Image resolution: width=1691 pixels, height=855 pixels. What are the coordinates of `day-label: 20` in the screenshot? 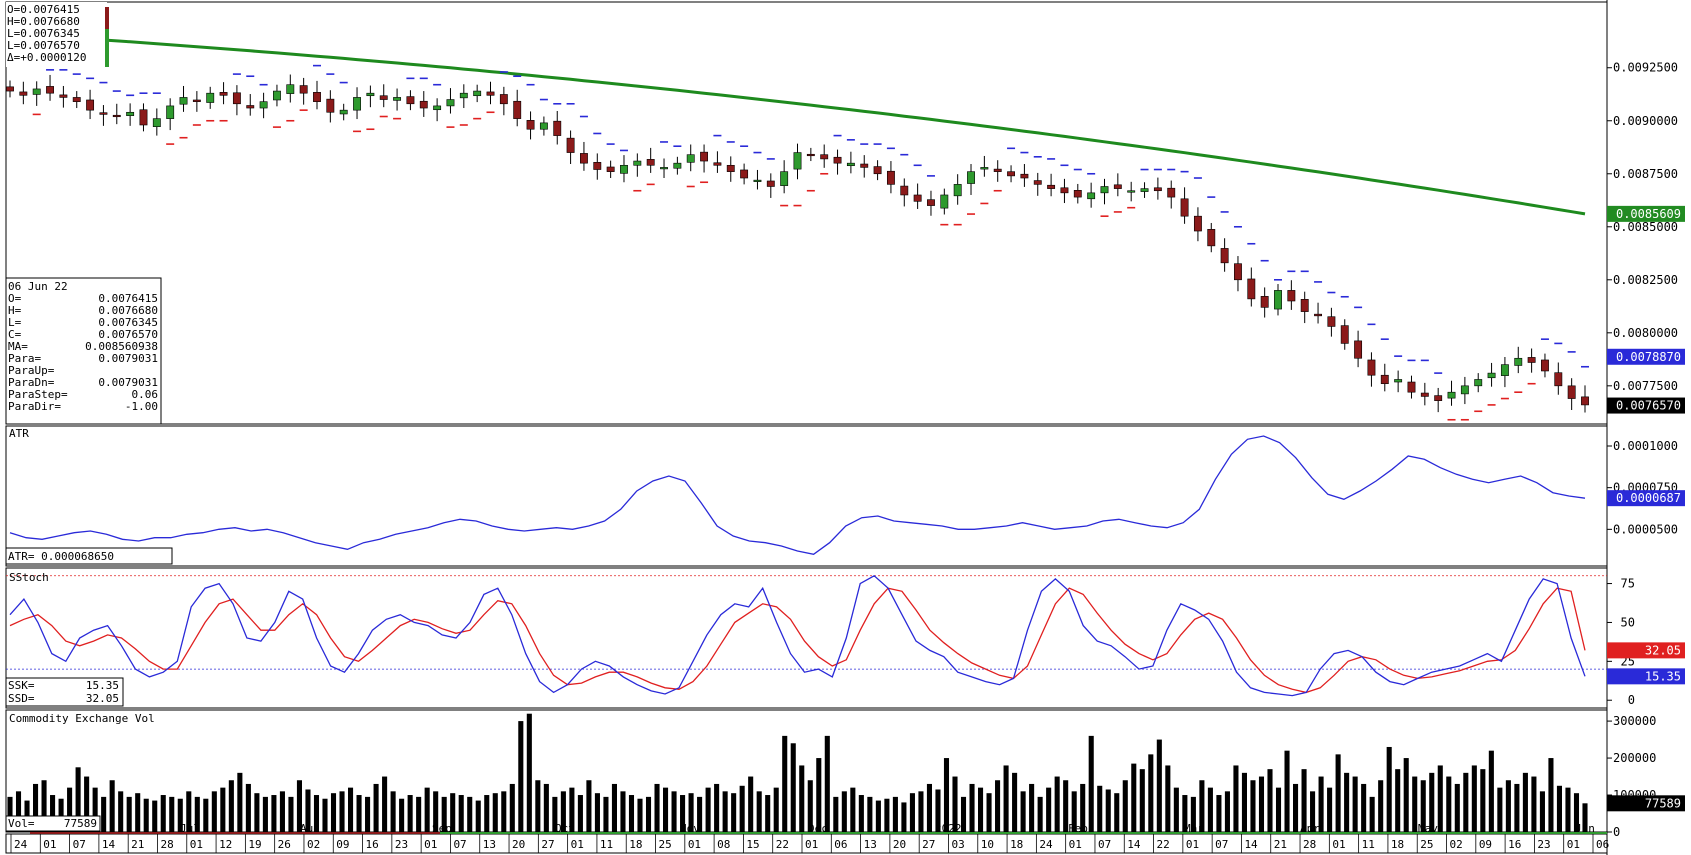 It's located at (518, 844).